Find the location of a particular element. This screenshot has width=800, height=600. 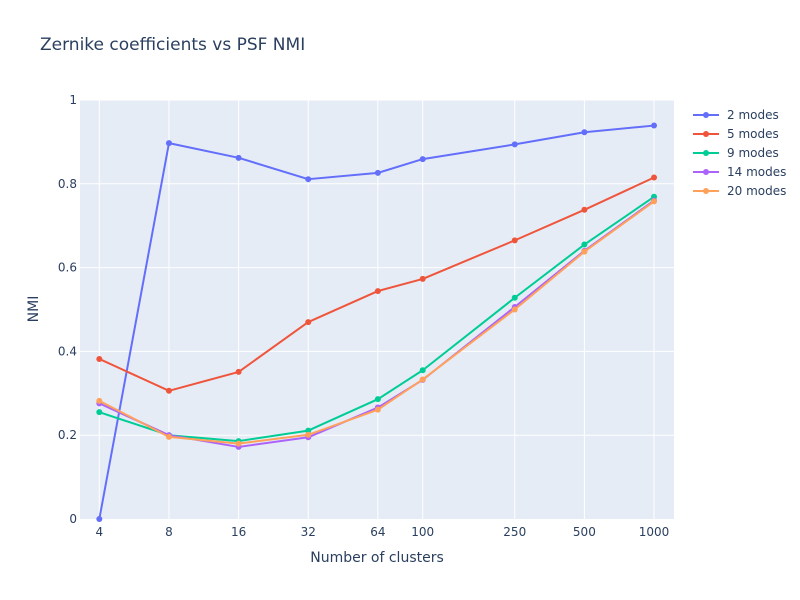

y-tick-label: 0.8 is located at coordinates (67, 184).